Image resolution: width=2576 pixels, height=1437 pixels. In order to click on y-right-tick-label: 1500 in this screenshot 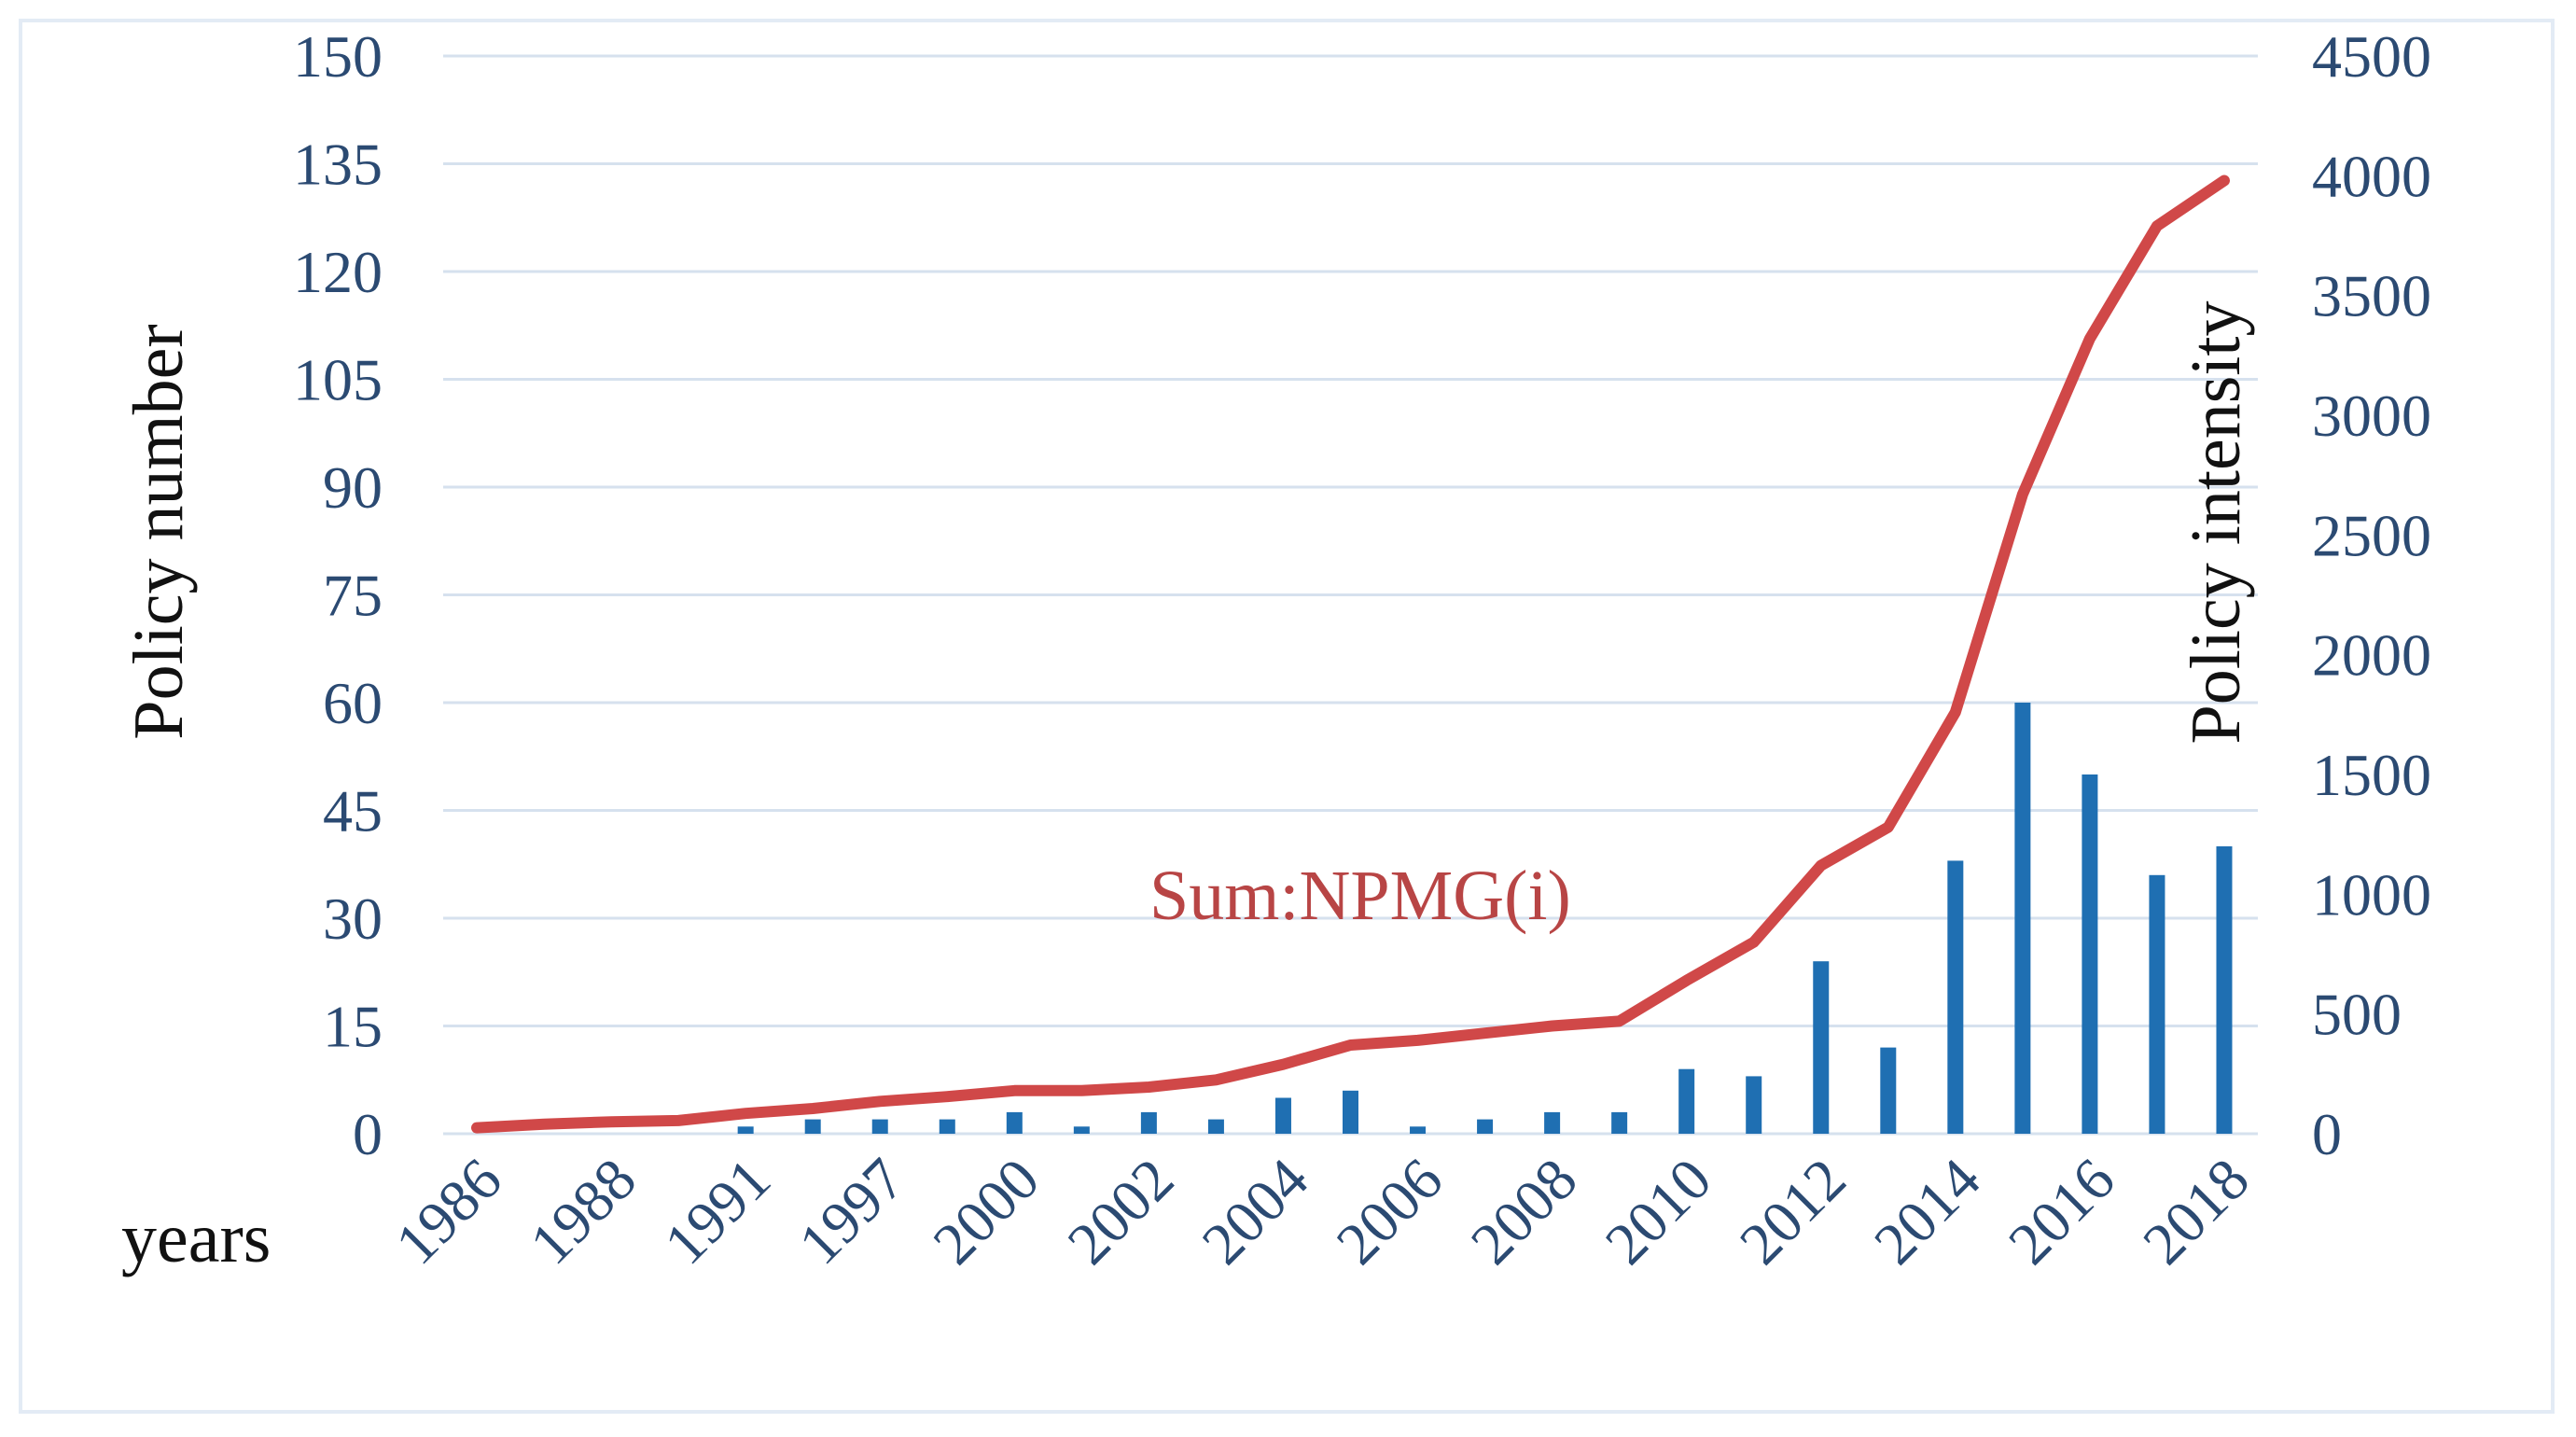, I will do `click(2371, 775)`.